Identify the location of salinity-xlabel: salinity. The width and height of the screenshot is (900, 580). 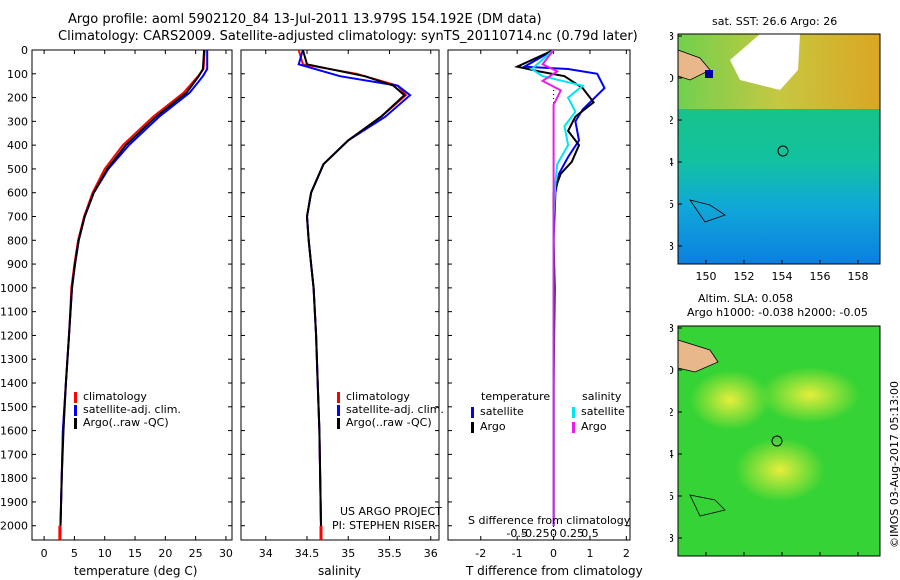
(340, 571).